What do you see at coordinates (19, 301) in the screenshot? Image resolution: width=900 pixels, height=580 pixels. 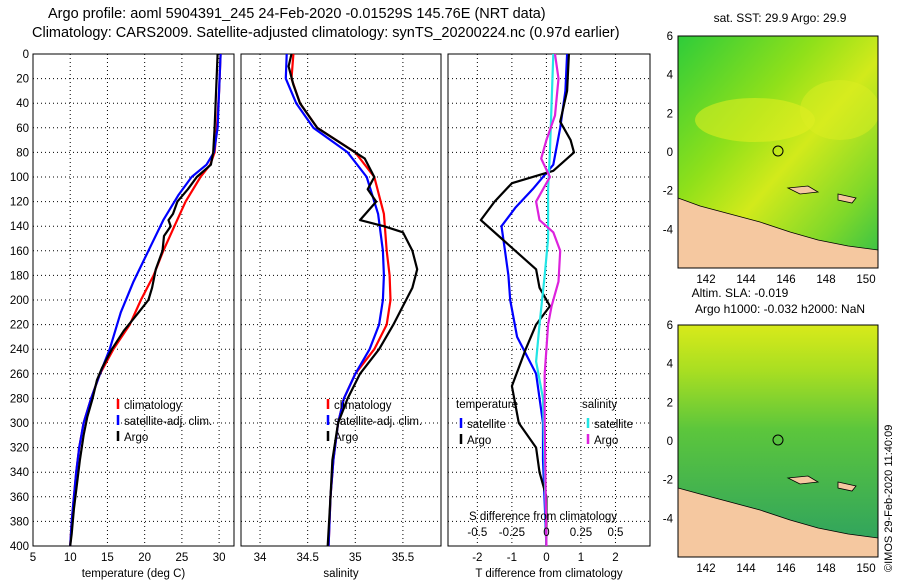 I see `depth-tick-label: 200` at bounding box center [19, 301].